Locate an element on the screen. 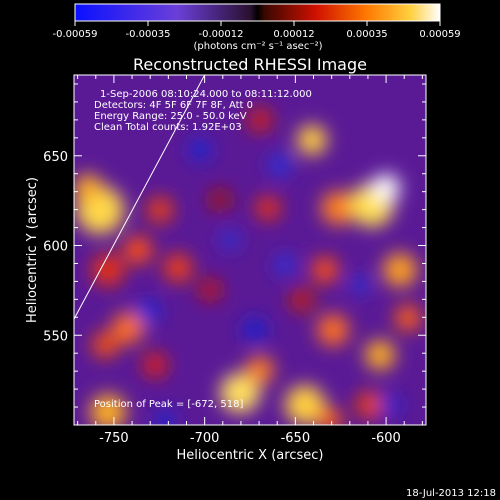 The image size is (500, 500). x-tick-label: -600 is located at coordinates (386, 438).